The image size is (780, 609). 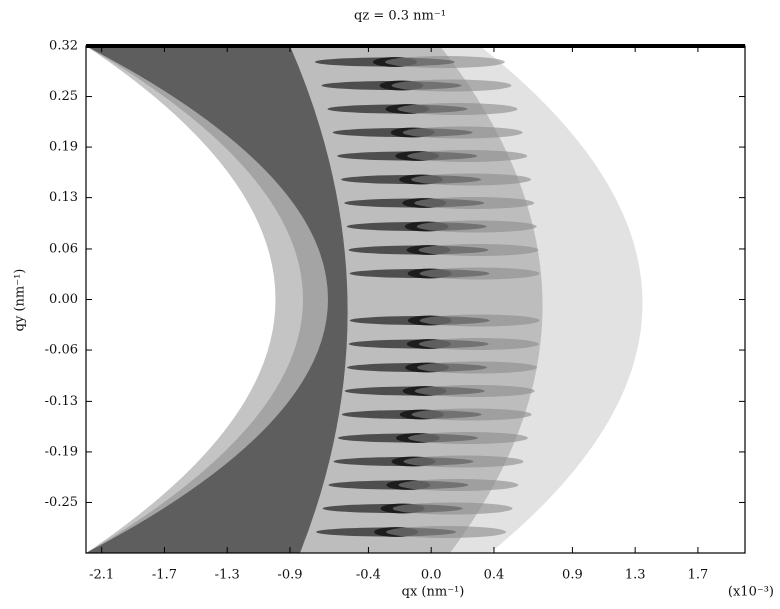 I want to click on x-axis-label: qx (nm⁻¹), so click(x=433, y=592).